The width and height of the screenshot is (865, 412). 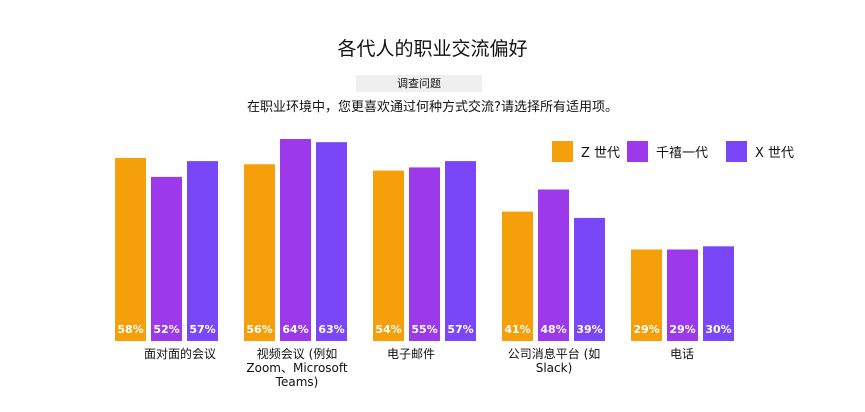 What do you see at coordinates (419, 83) in the screenshot?
I see `question-label: 调查问题` at bounding box center [419, 83].